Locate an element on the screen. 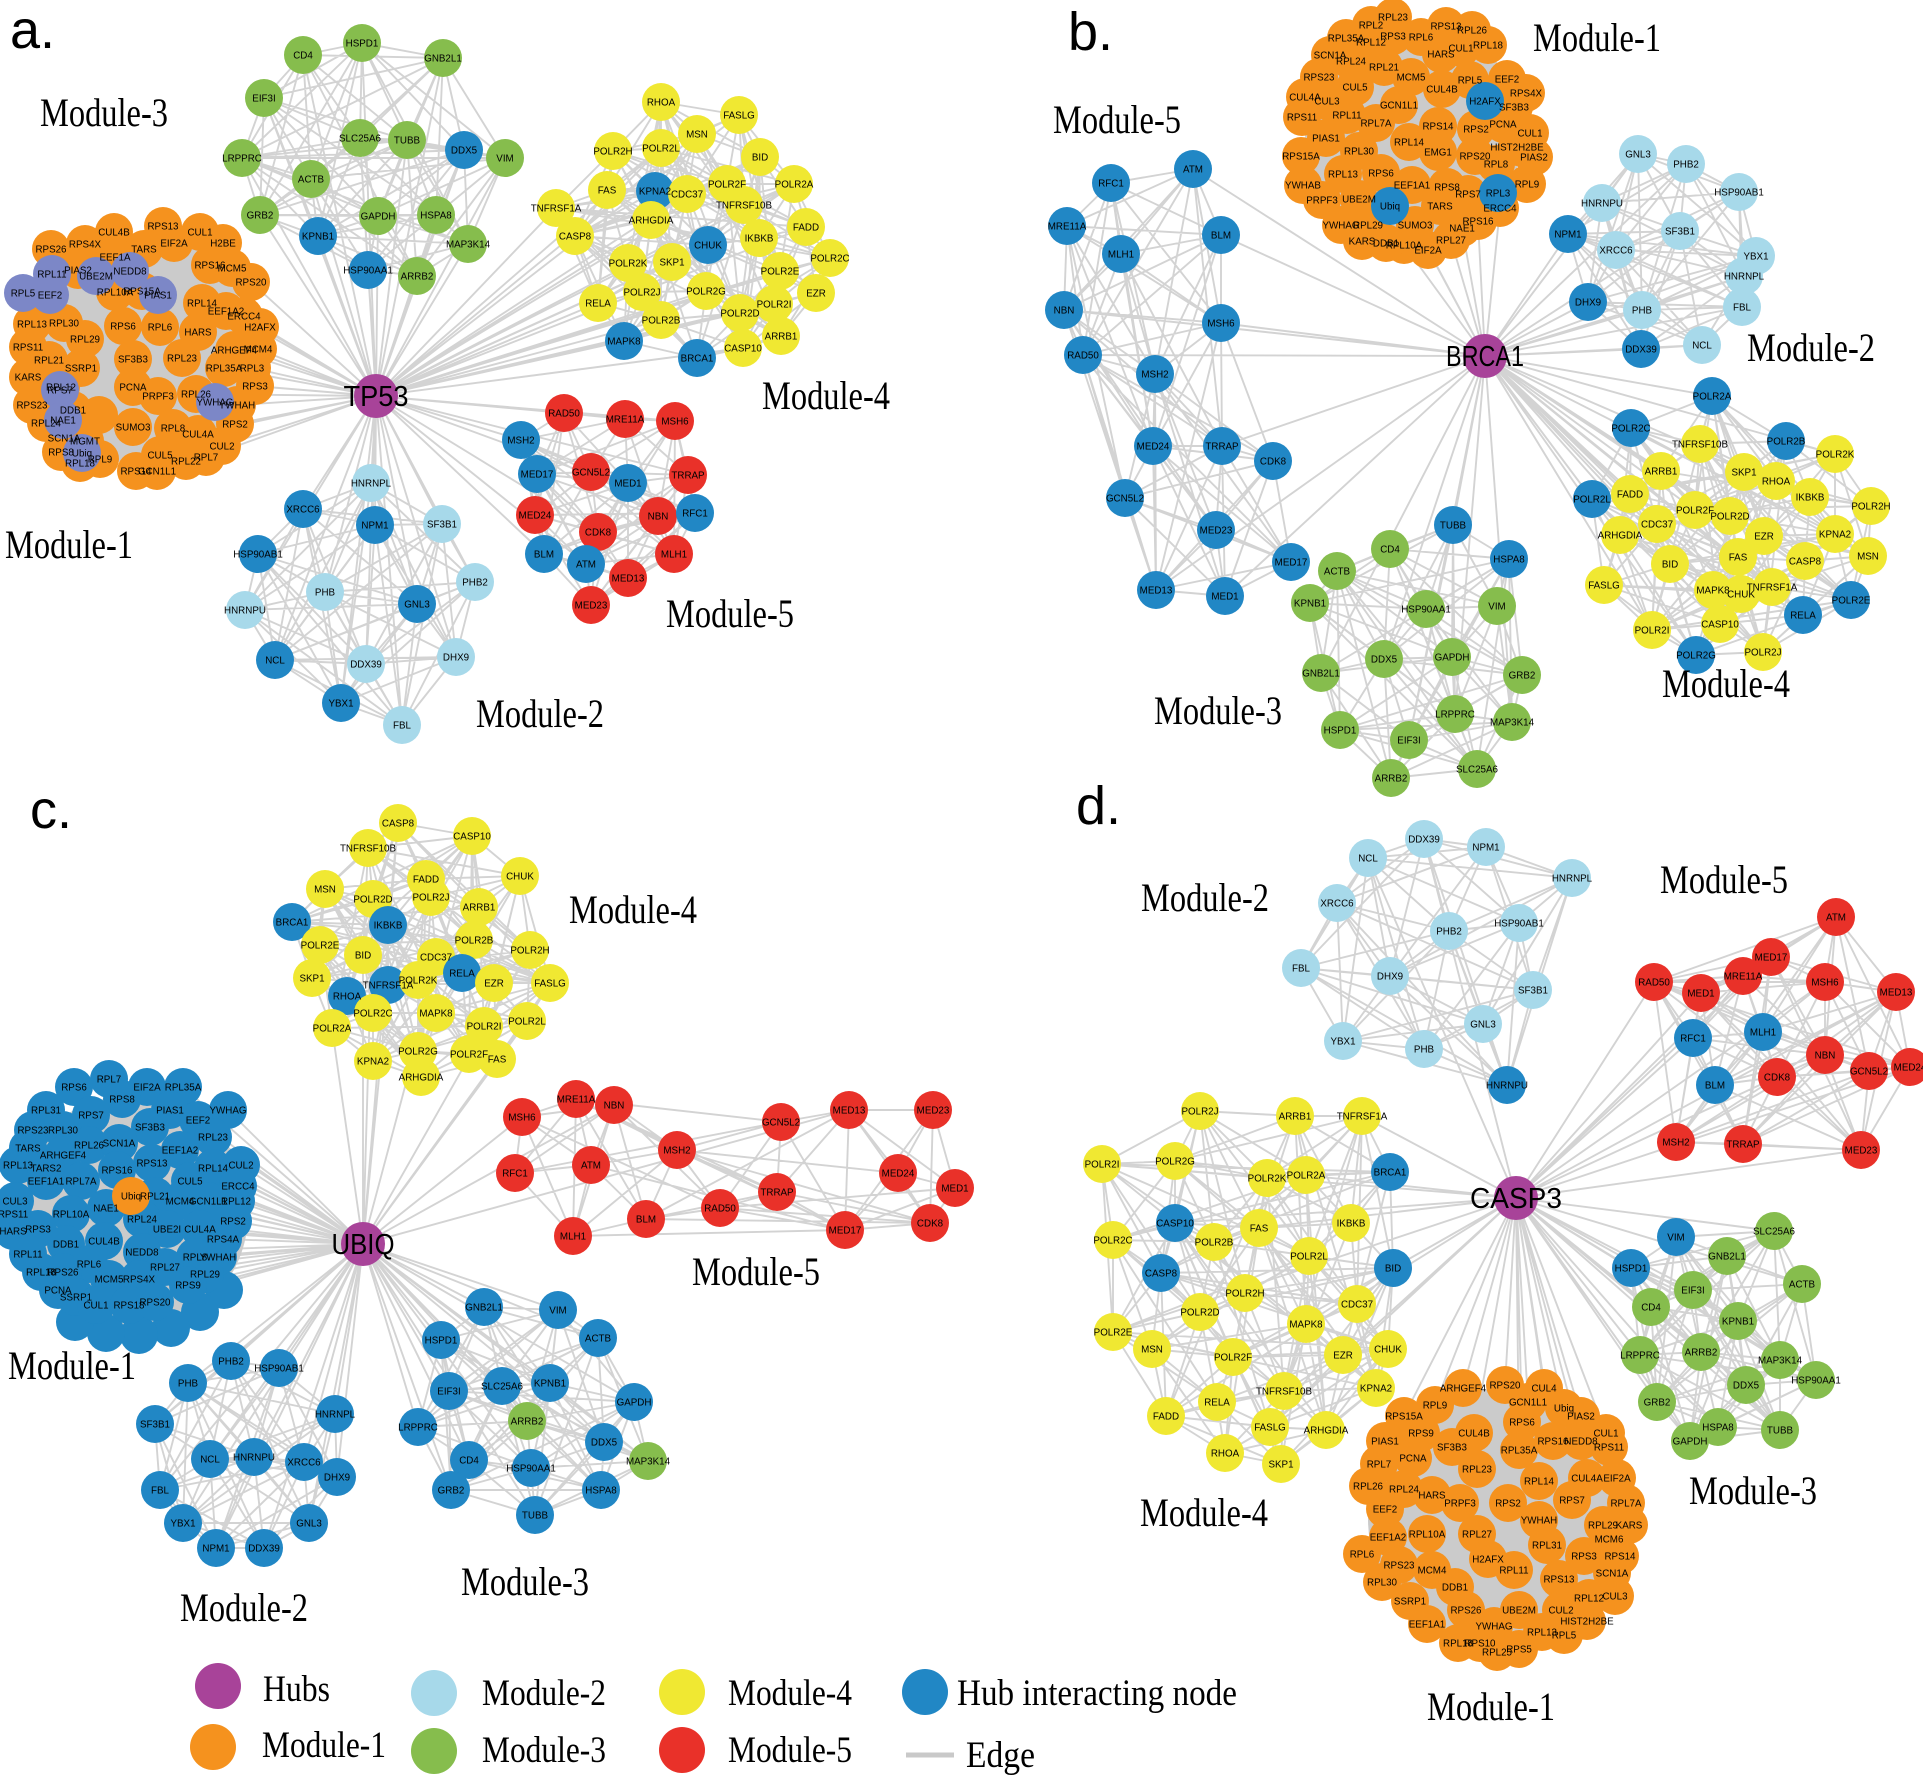 The height and width of the screenshot is (1780, 1923). svg-text: MED23 is located at coordinates (933, 1111).